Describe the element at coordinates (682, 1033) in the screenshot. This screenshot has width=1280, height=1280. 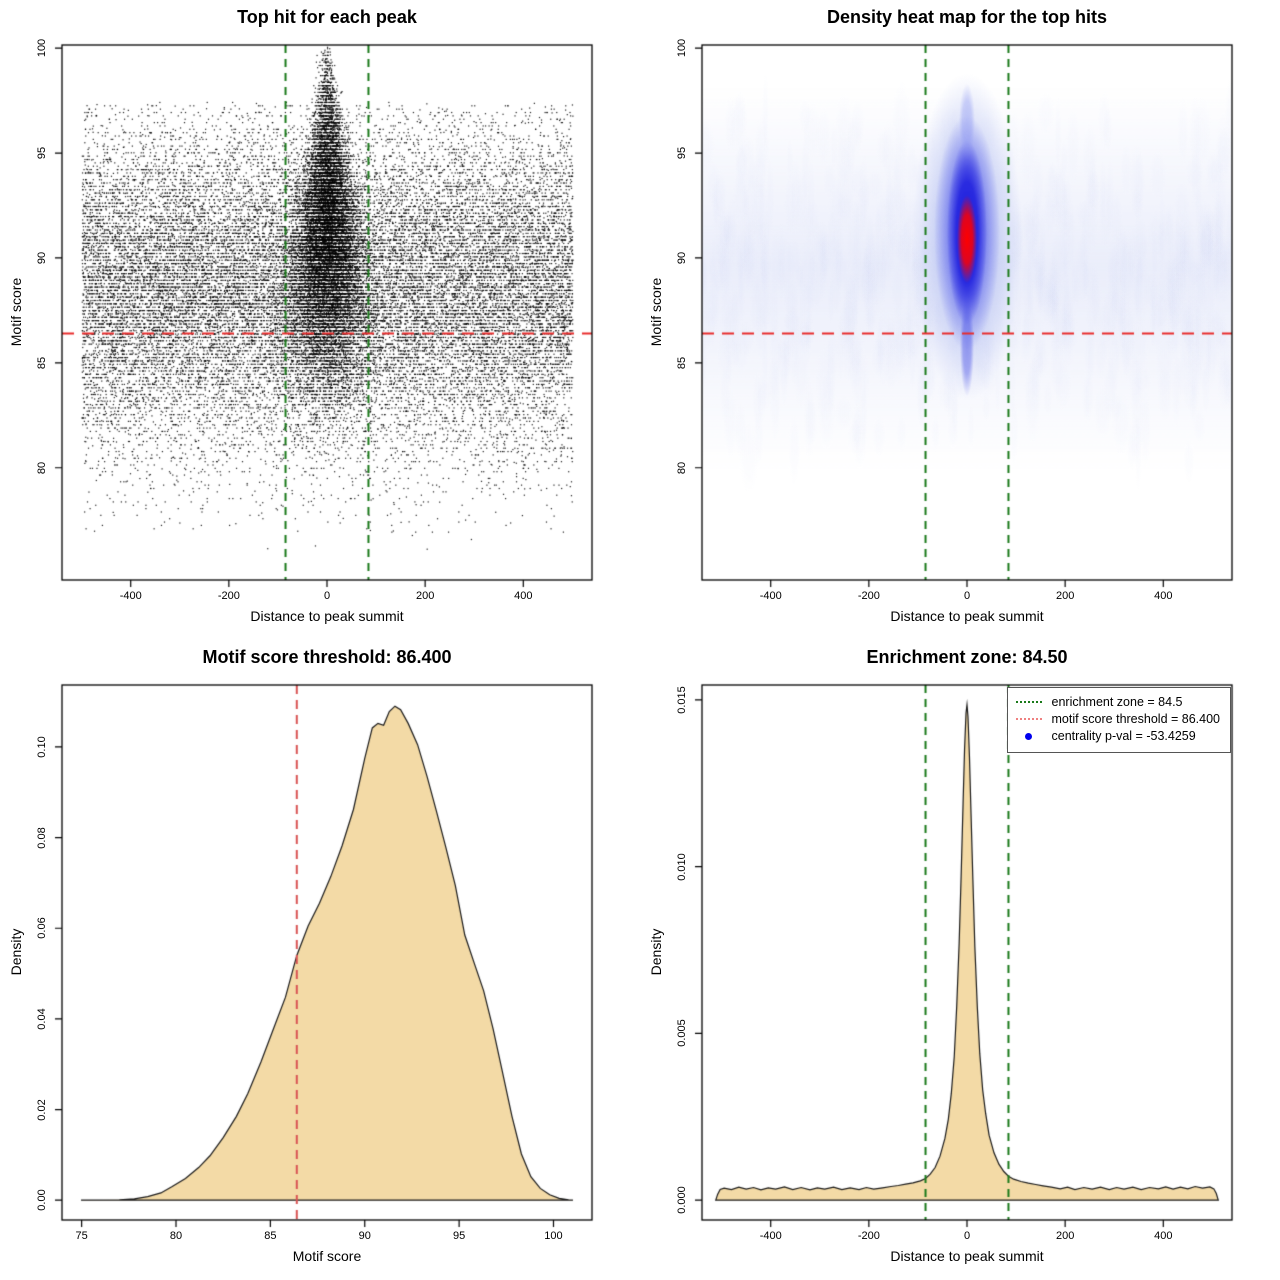
I see `y-tick-label: 0.005` at that location.